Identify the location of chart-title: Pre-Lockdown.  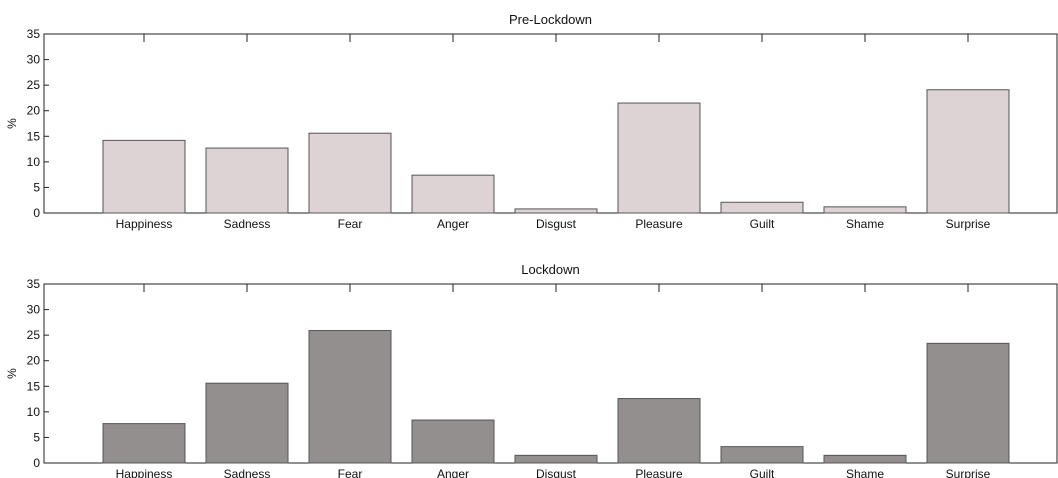
(550, 19).